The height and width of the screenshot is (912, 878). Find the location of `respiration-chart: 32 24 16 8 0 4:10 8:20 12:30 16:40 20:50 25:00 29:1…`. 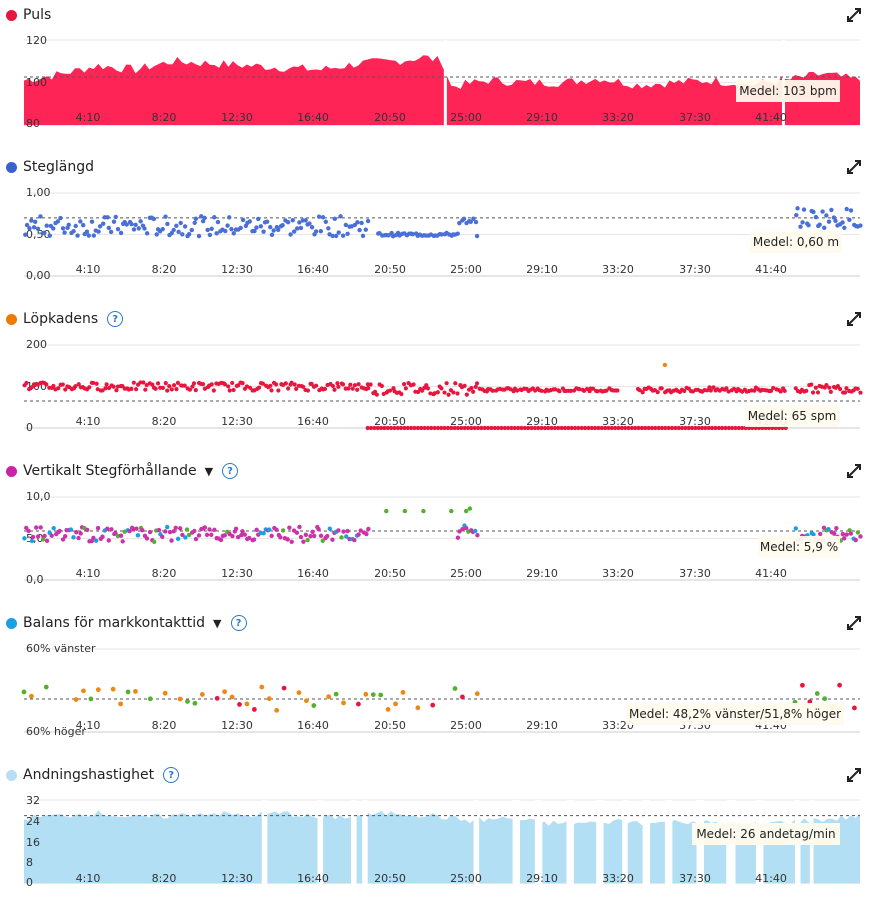

respiration-chart: 32 24 16 8 0 4:10 8:20 12:30 16:40 20:50 25:00 29:1… is located at coordinates (442, 841).